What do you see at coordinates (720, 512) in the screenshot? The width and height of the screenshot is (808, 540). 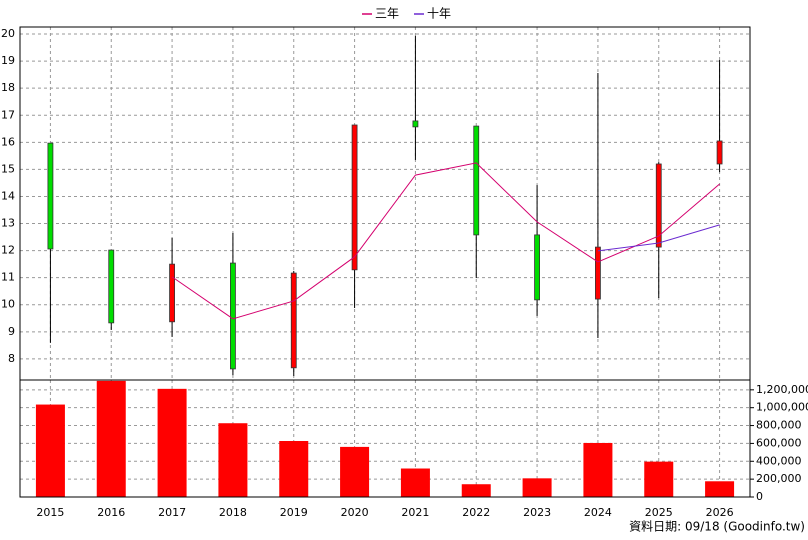 I see `x-tick-label: 2026` at bounding box center [720, 512].